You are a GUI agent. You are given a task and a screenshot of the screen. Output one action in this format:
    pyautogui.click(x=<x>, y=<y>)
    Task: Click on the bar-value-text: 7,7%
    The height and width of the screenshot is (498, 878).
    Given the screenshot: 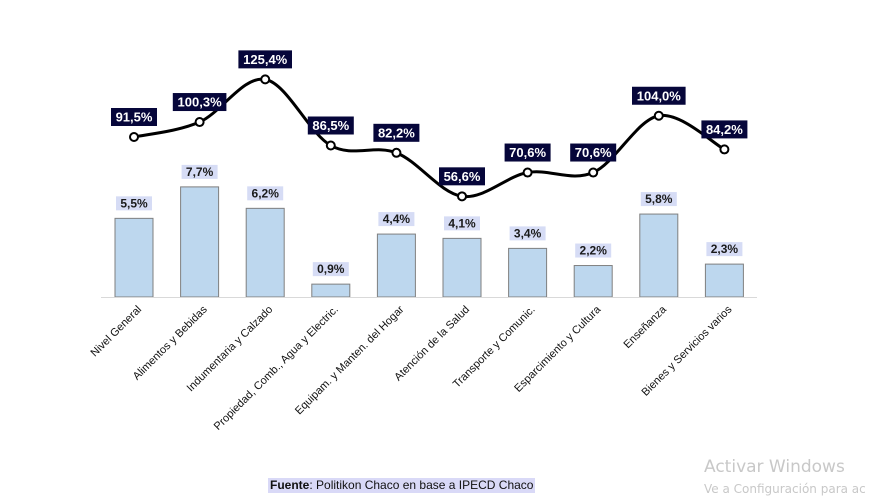 What is the action you would take?
    pyautogui.click(x=200, y=172)
    